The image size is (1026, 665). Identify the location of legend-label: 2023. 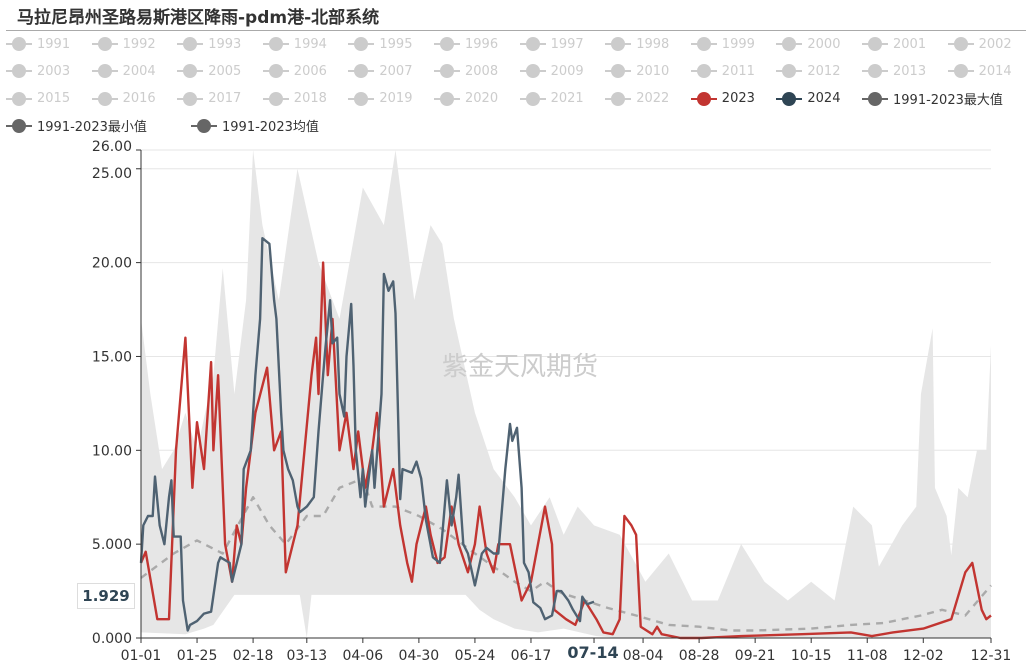
(738, 99).